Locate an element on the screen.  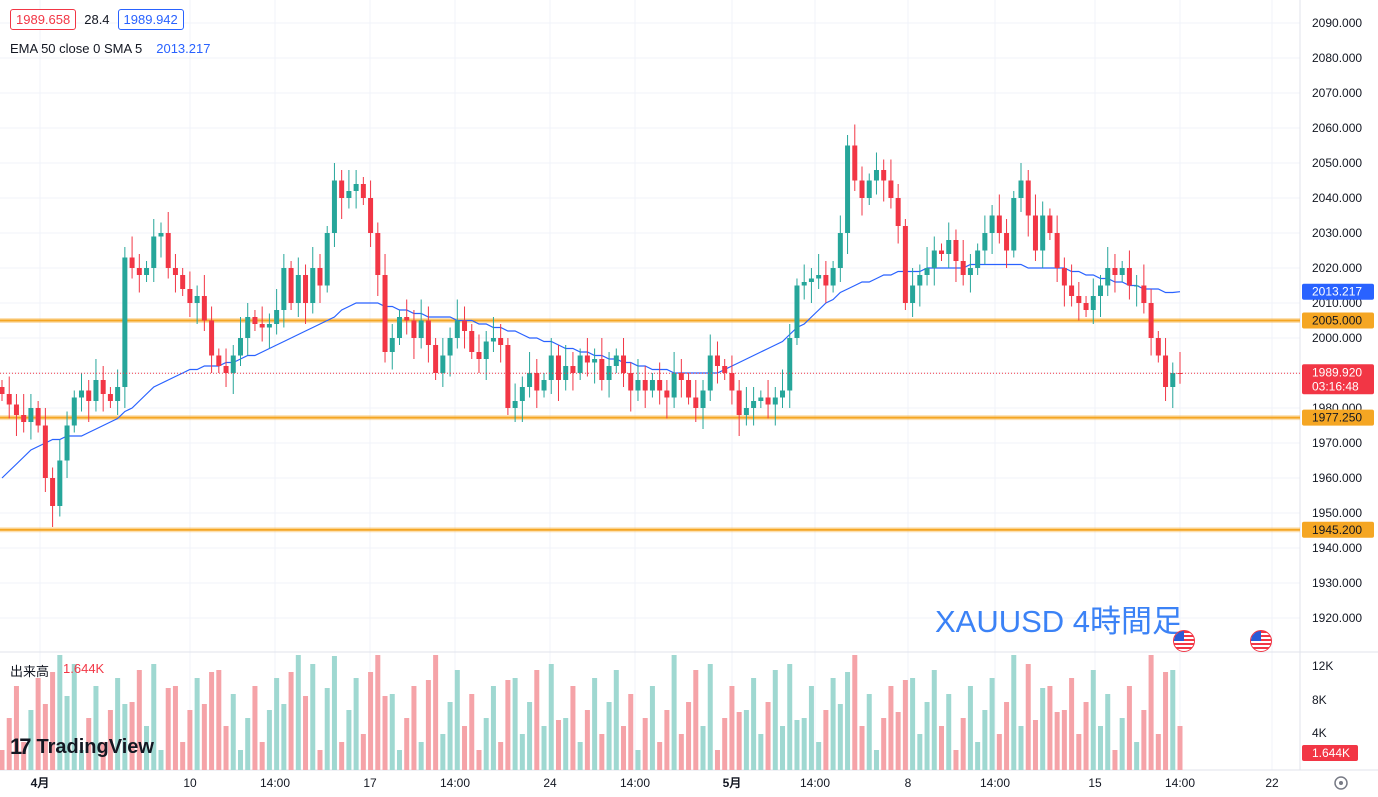
volume-last-tag is located at coordinates (1330, 753).